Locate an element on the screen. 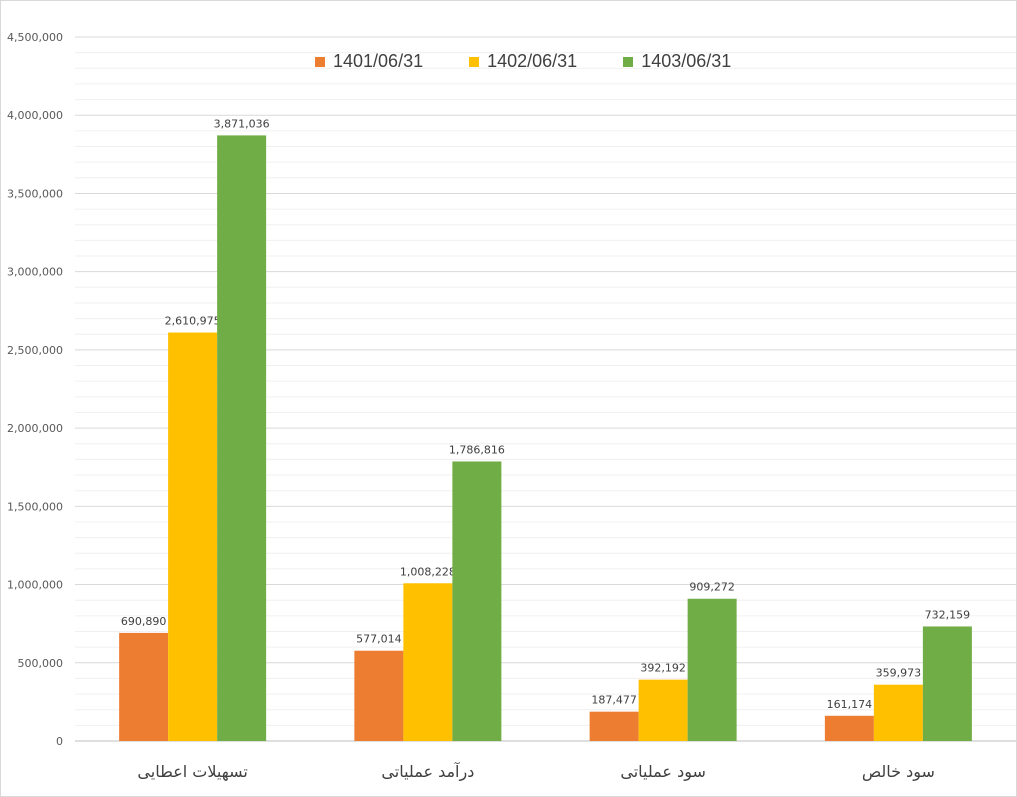  data-label: 1,786,816 is located at coordinates (477, 449).